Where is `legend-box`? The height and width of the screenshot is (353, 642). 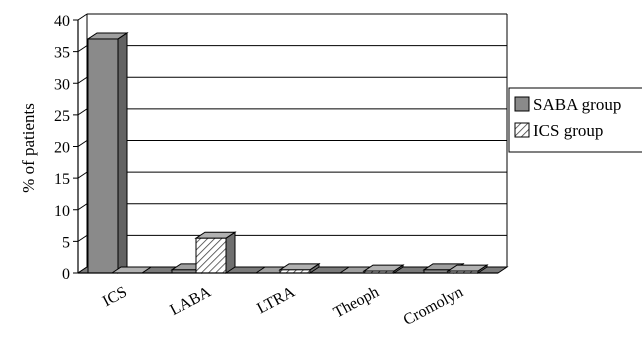 legend-box is located at coordinates (575, 120).